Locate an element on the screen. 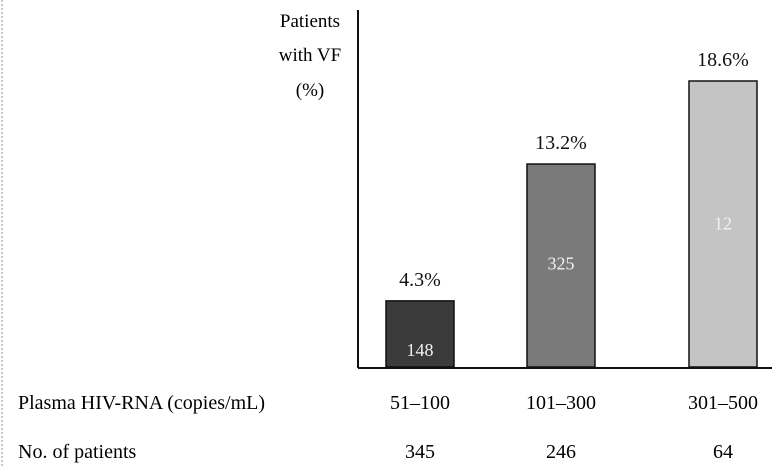  x-tick-label-1: 51–100 is located at coordinates (420, 403).